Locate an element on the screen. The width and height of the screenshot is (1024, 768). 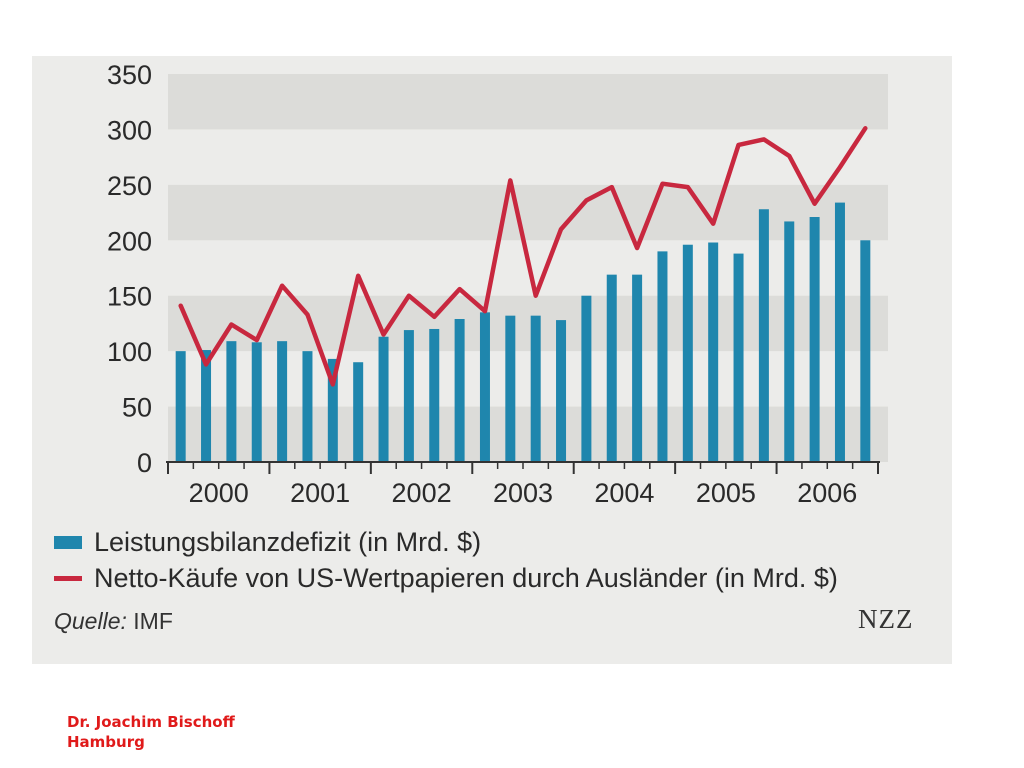
y-tick-label: 300 is located at coordinates (129, 130).